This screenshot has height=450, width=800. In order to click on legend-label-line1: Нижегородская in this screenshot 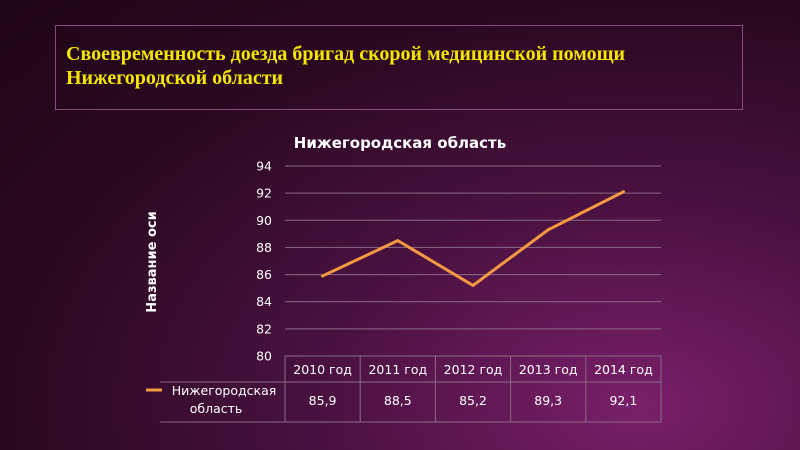, I will do `click(224, 390)`.